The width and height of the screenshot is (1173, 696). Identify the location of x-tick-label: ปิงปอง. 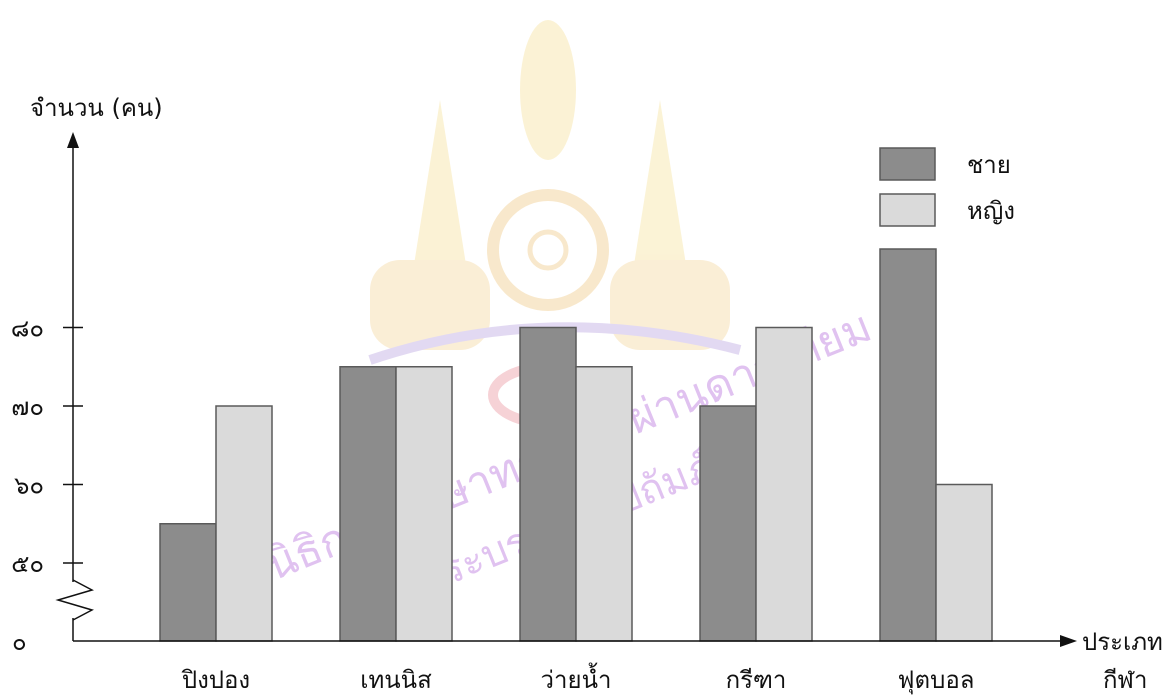
(215, 680).